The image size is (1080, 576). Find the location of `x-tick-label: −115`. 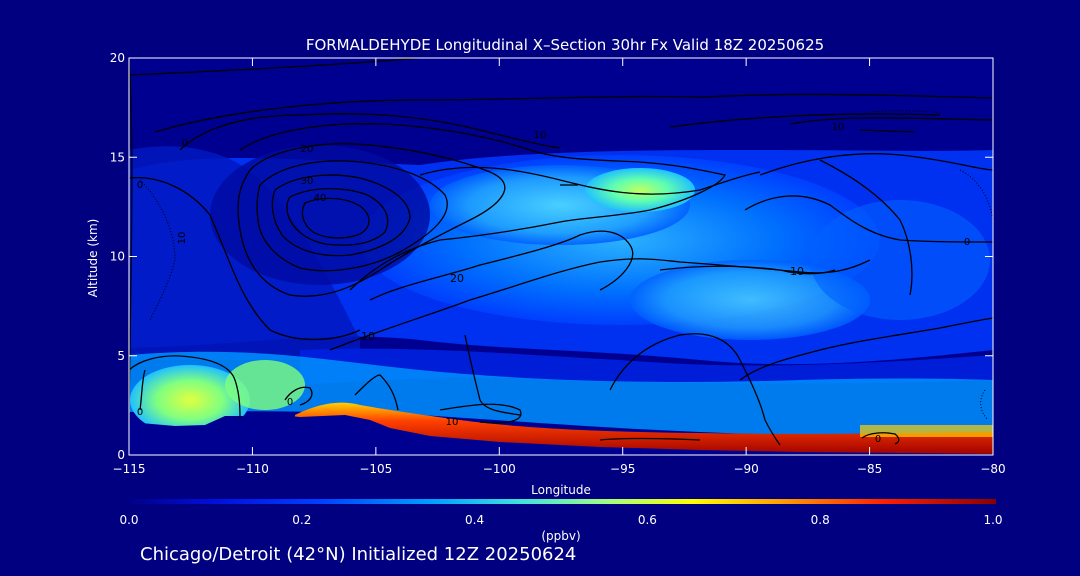

x-tick-label: −115 is located at coordinates (129, 469).